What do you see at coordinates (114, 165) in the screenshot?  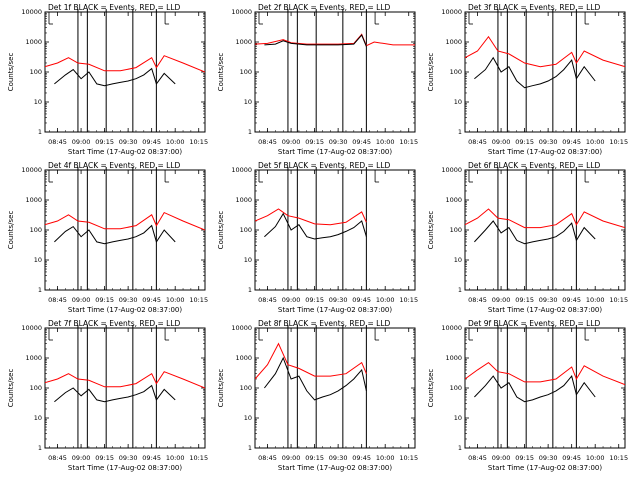 I see `panel-title: Det 4f BLACK = Events, RED = LLD` at bounding box center [114, 165].